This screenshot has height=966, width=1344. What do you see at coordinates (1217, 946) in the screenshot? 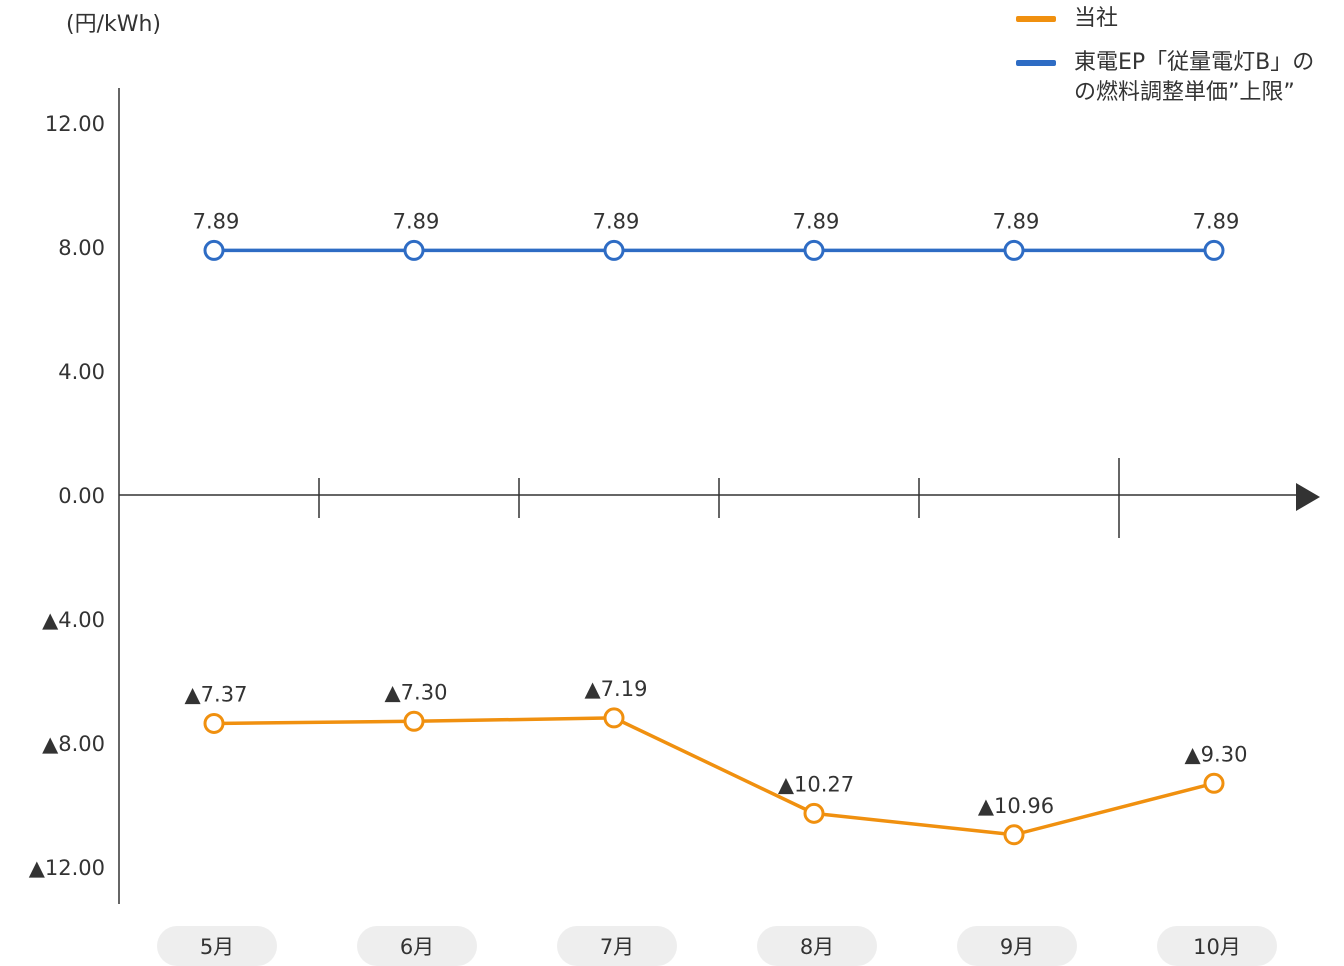
I see `x-category-label: 10月` at bounding box center [1217, 946].